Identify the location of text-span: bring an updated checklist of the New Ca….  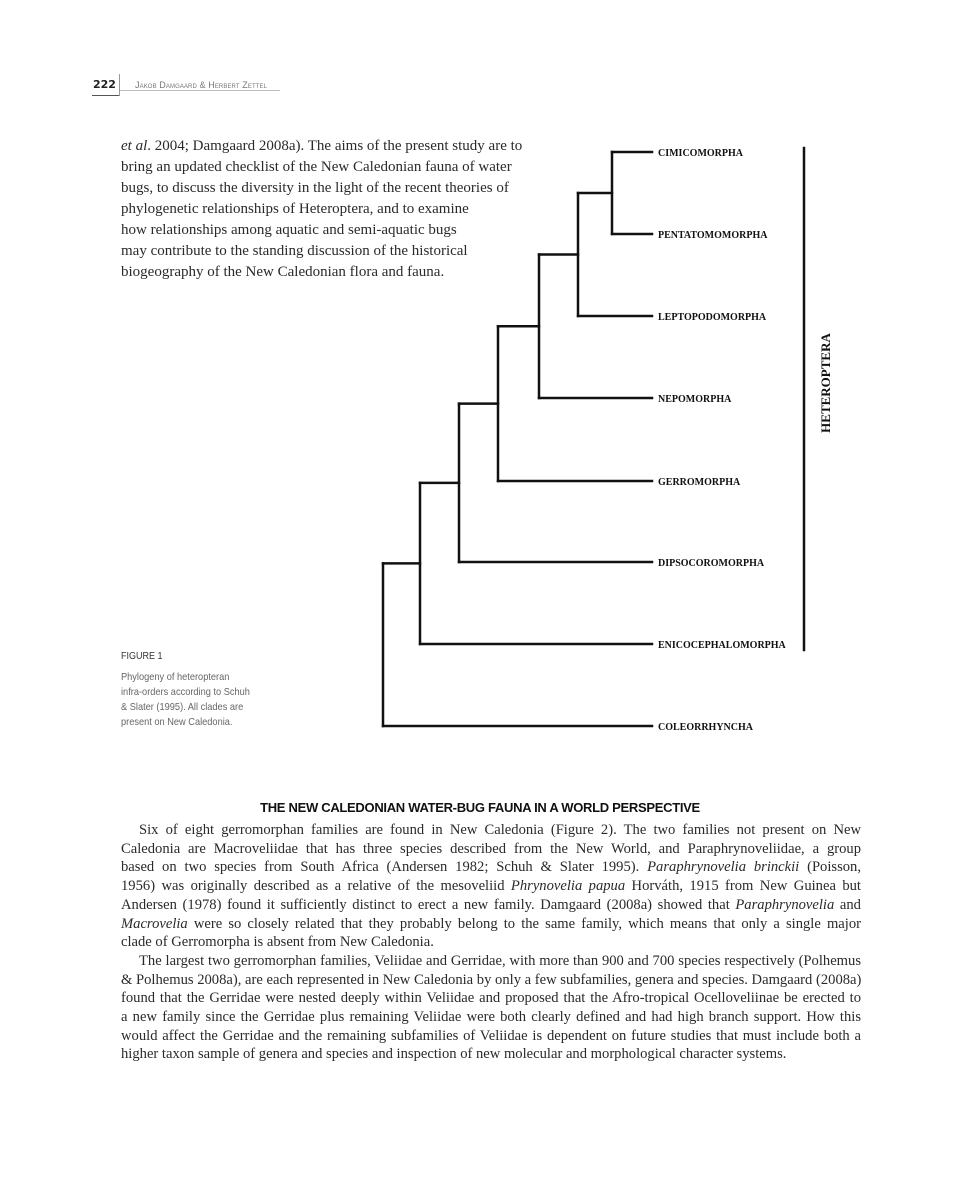
(316, 167).